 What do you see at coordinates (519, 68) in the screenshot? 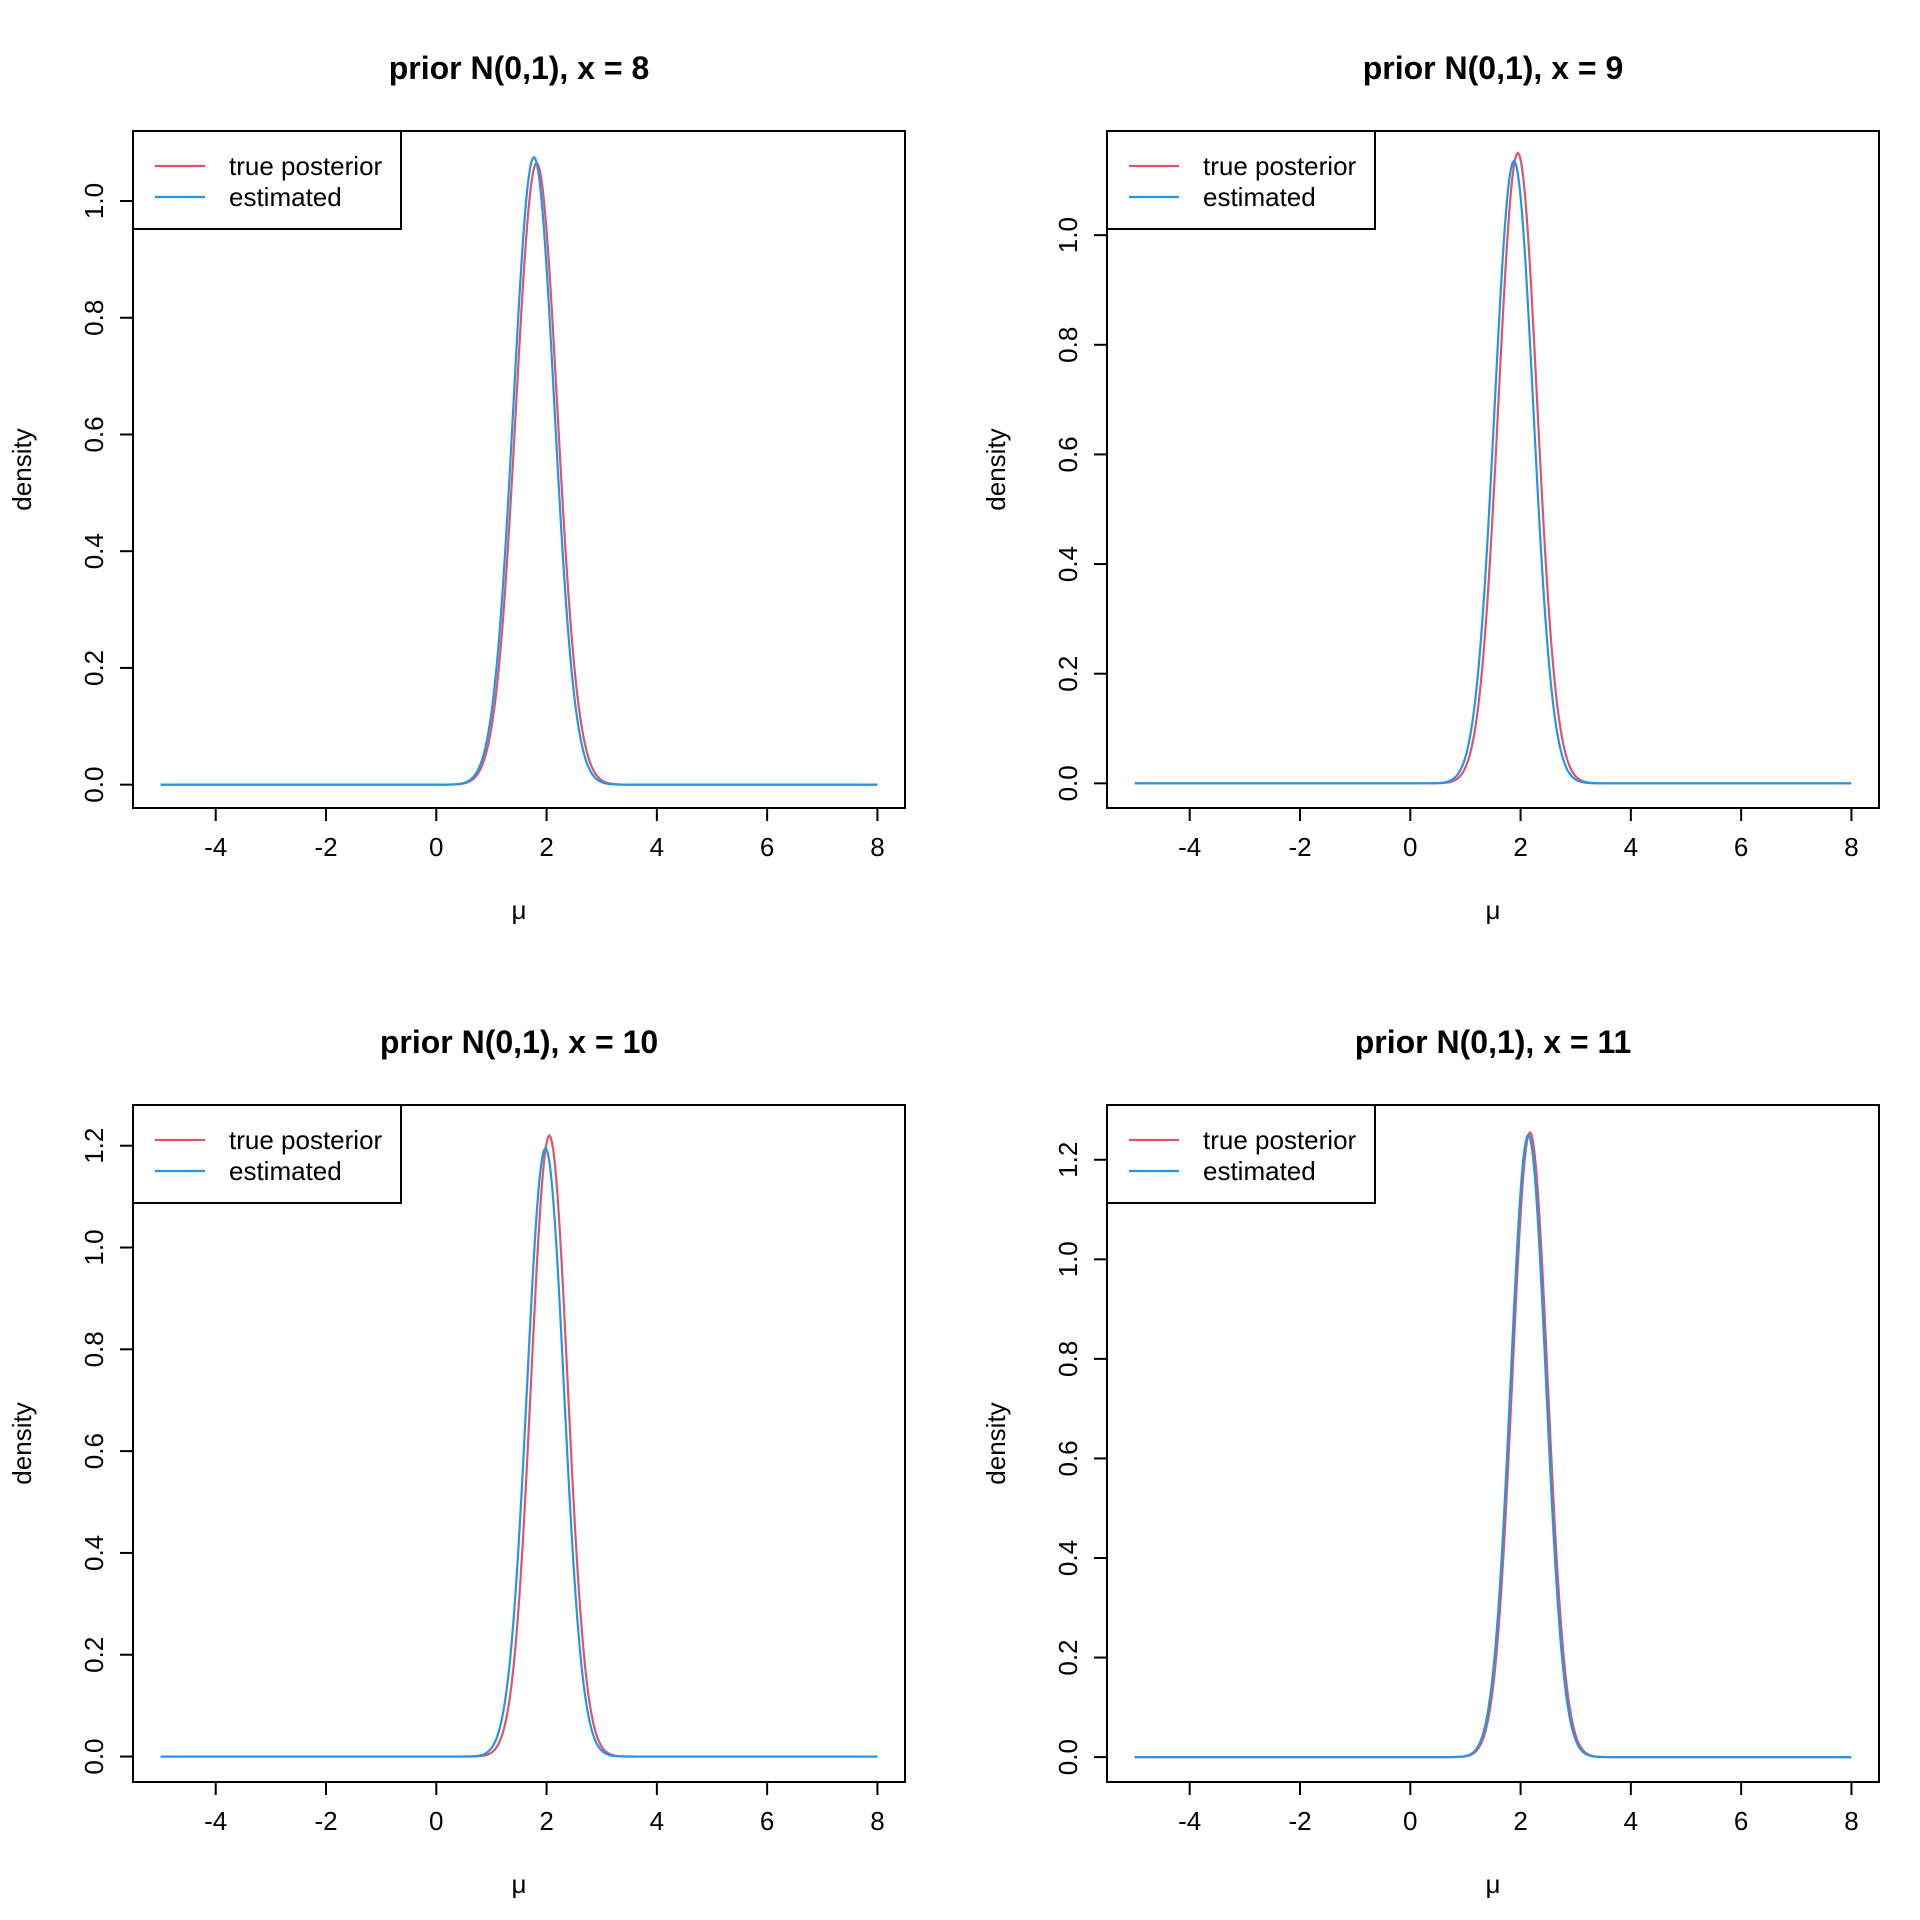
I see `chart-title: prior N(0,1), x = 8` at bounding box center [519, 68].